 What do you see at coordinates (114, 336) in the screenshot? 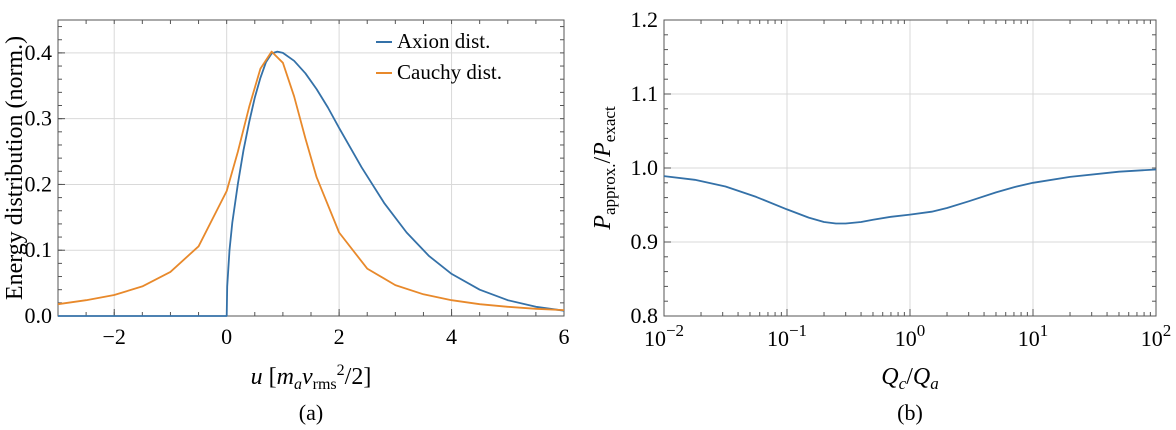
I see `x-tick-label: −2` at bounding box center [114, 336].